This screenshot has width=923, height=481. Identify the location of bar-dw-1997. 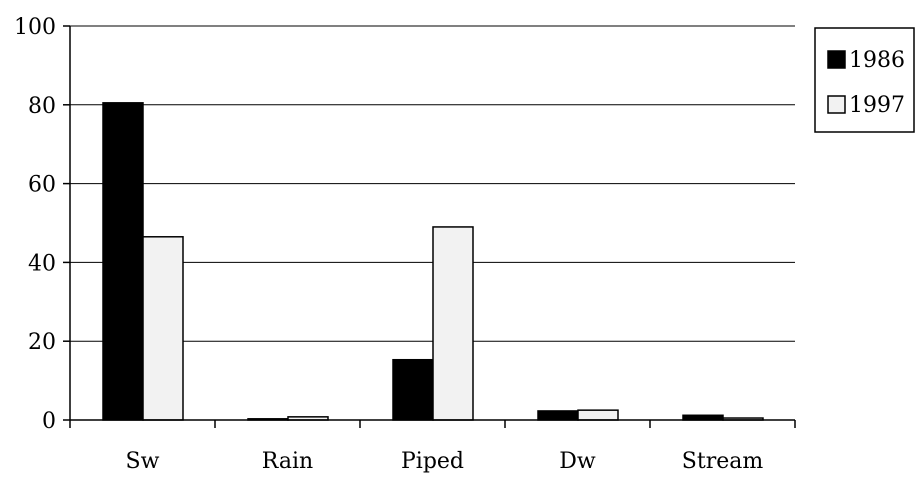
(598, 415).